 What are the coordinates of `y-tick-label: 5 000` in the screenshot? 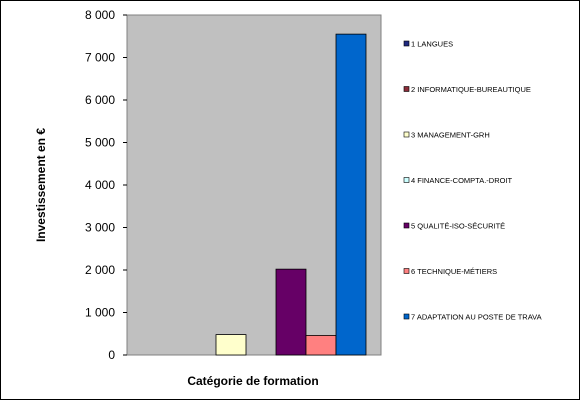 It's located at (100, 143).